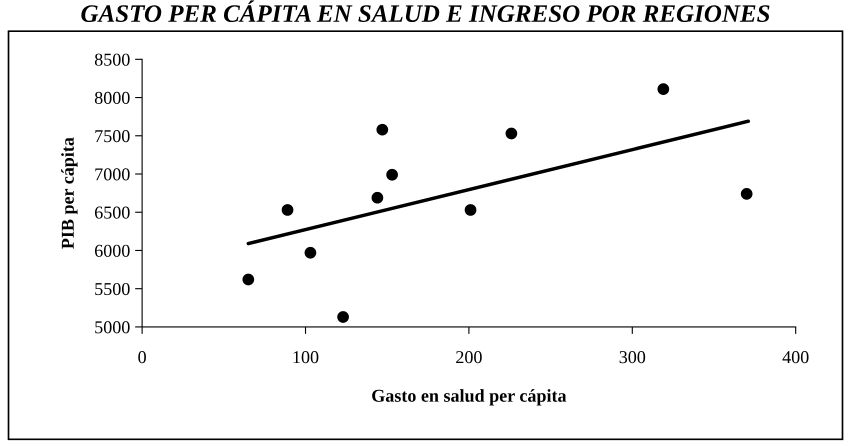  I want to click on y-tick-label: 5500, so click(112, 289).